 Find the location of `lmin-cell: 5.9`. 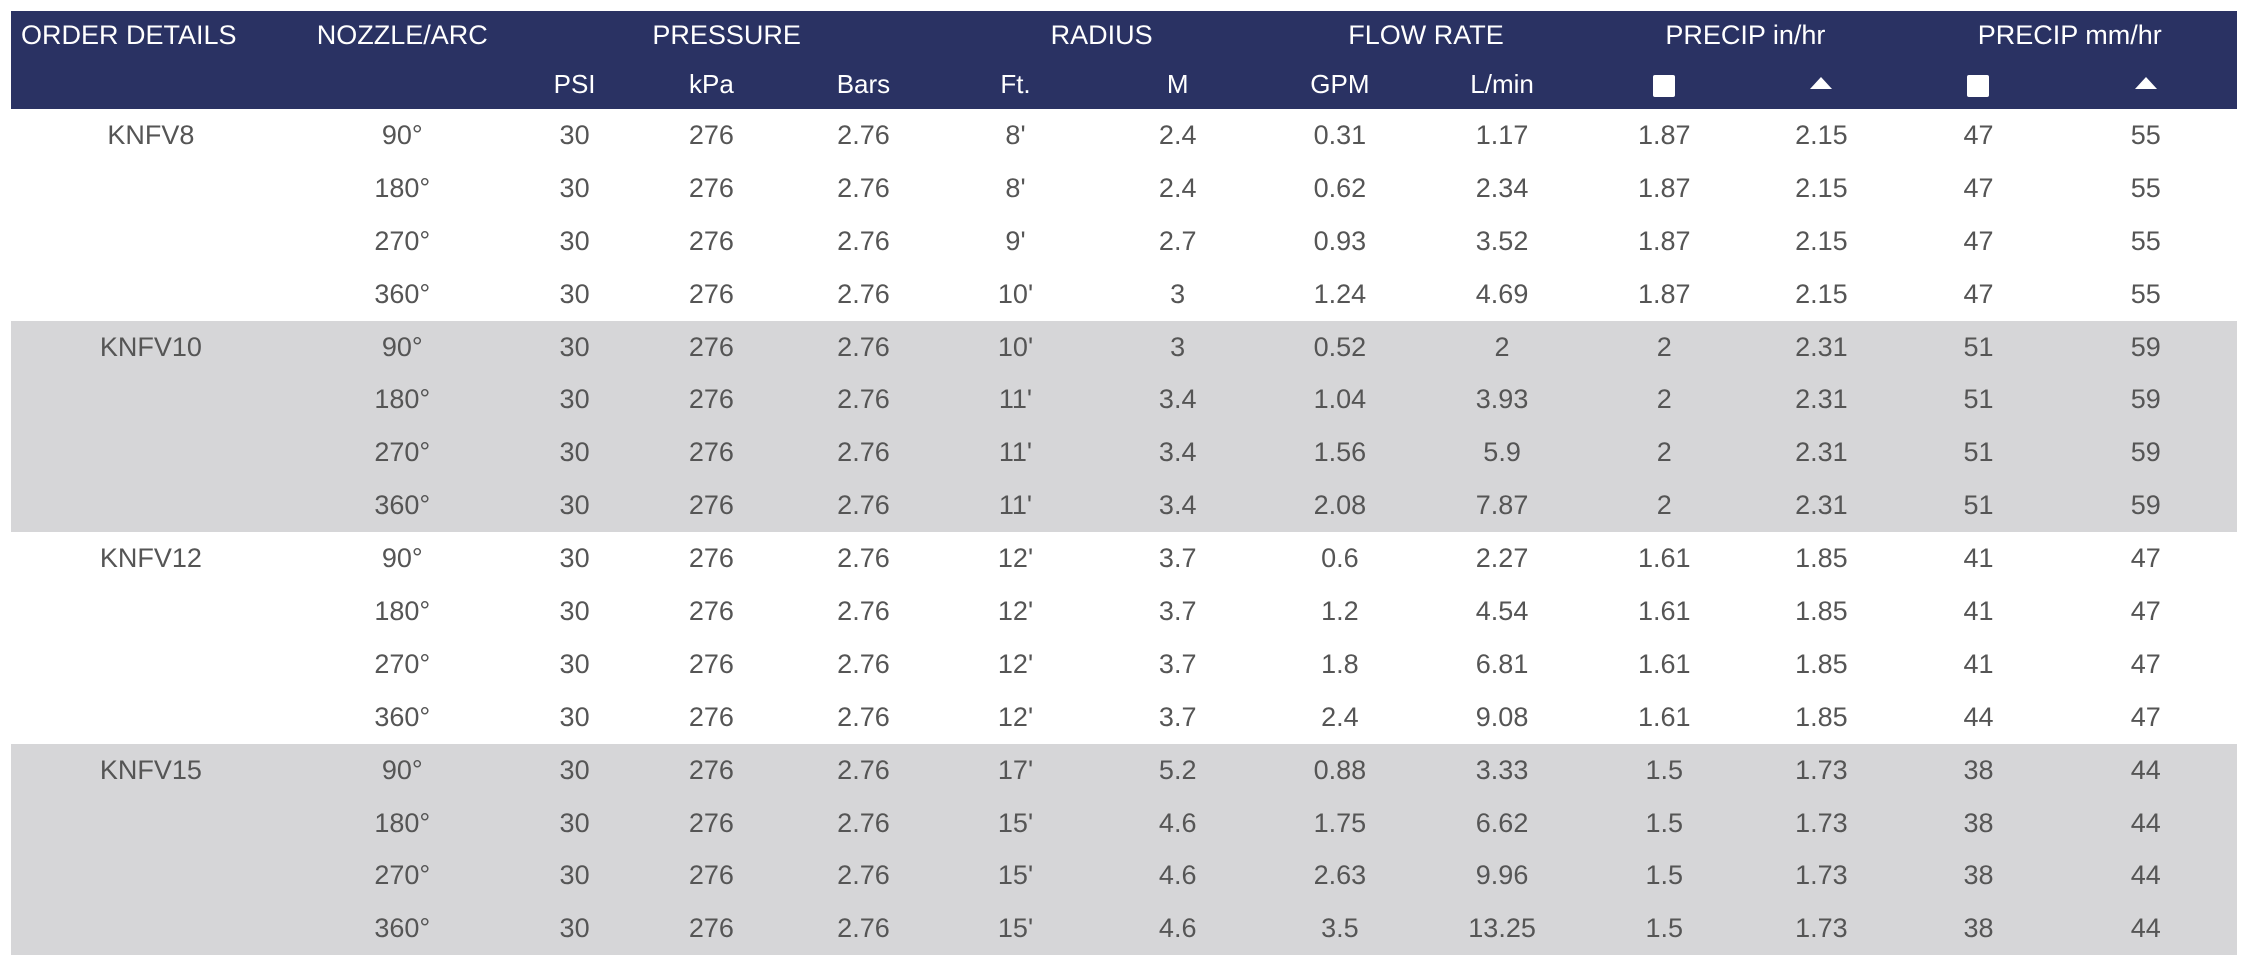

lmin-cell: 5.9 is located at coordinates (1502, 453).